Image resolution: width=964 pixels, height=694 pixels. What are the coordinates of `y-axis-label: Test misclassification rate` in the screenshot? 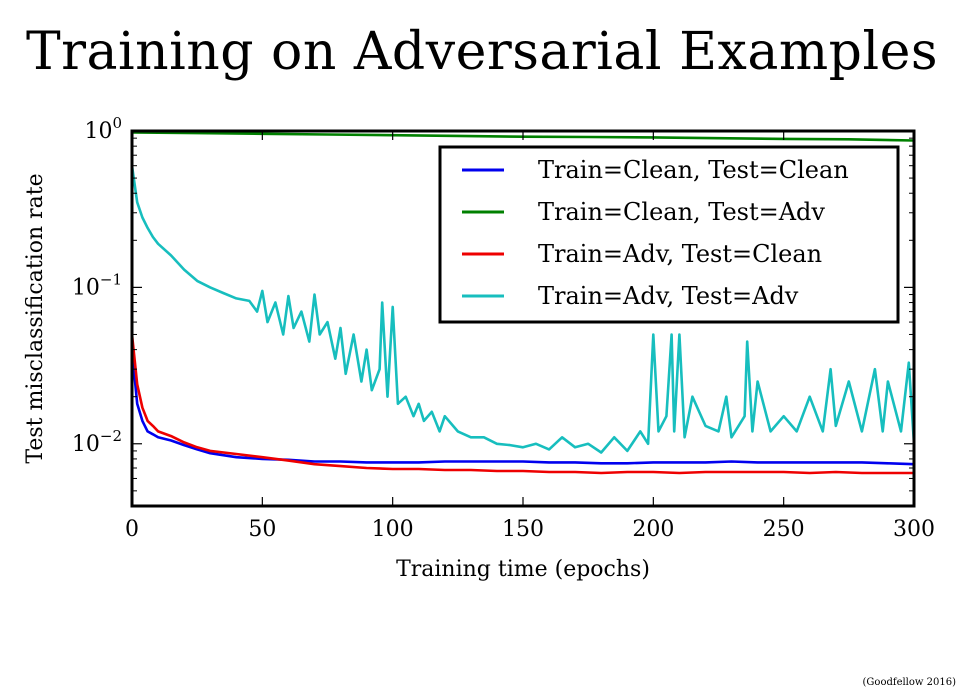 It's located at (35, 318).